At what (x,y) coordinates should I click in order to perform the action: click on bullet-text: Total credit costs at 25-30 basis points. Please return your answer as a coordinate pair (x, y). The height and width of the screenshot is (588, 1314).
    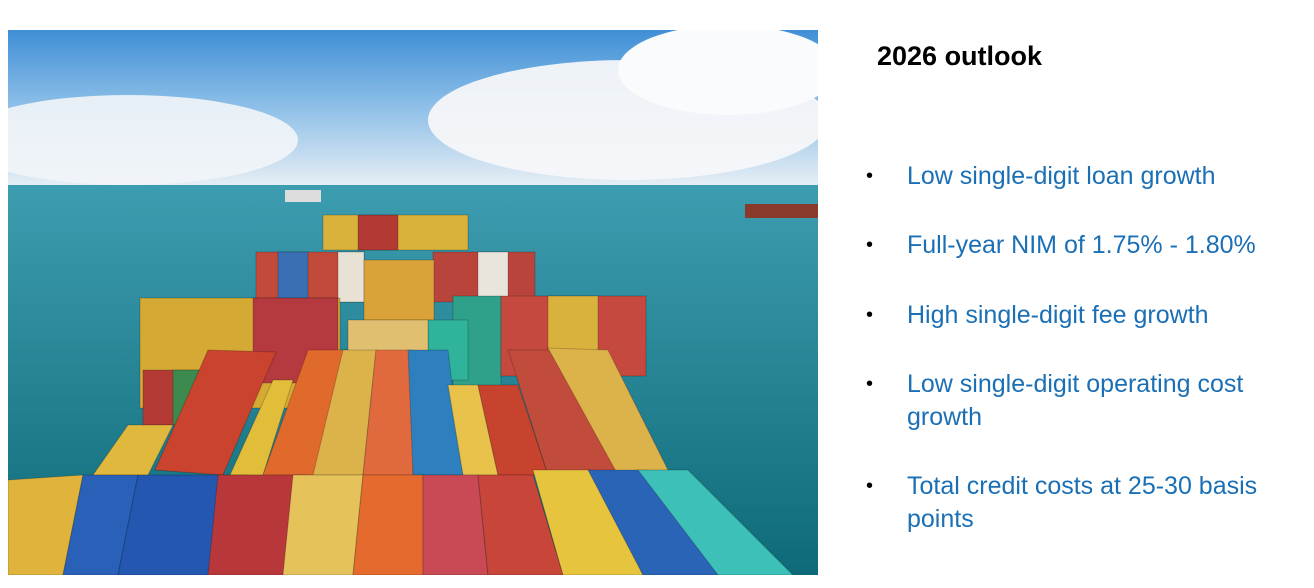
    Looking at the image, I should click on (1082, 502).